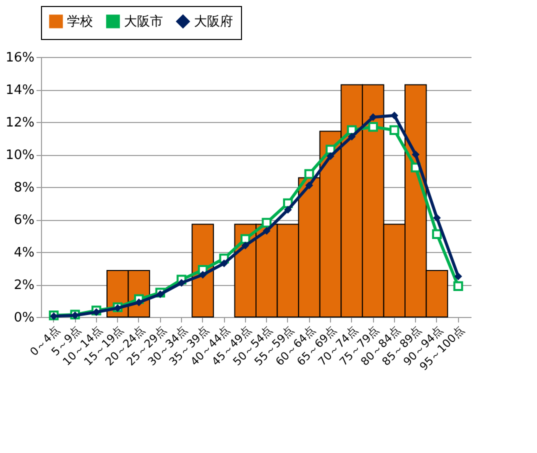 This screenshot has width=537, height=453. I want to click on y-tick-label: 16%, so click(20, 58).